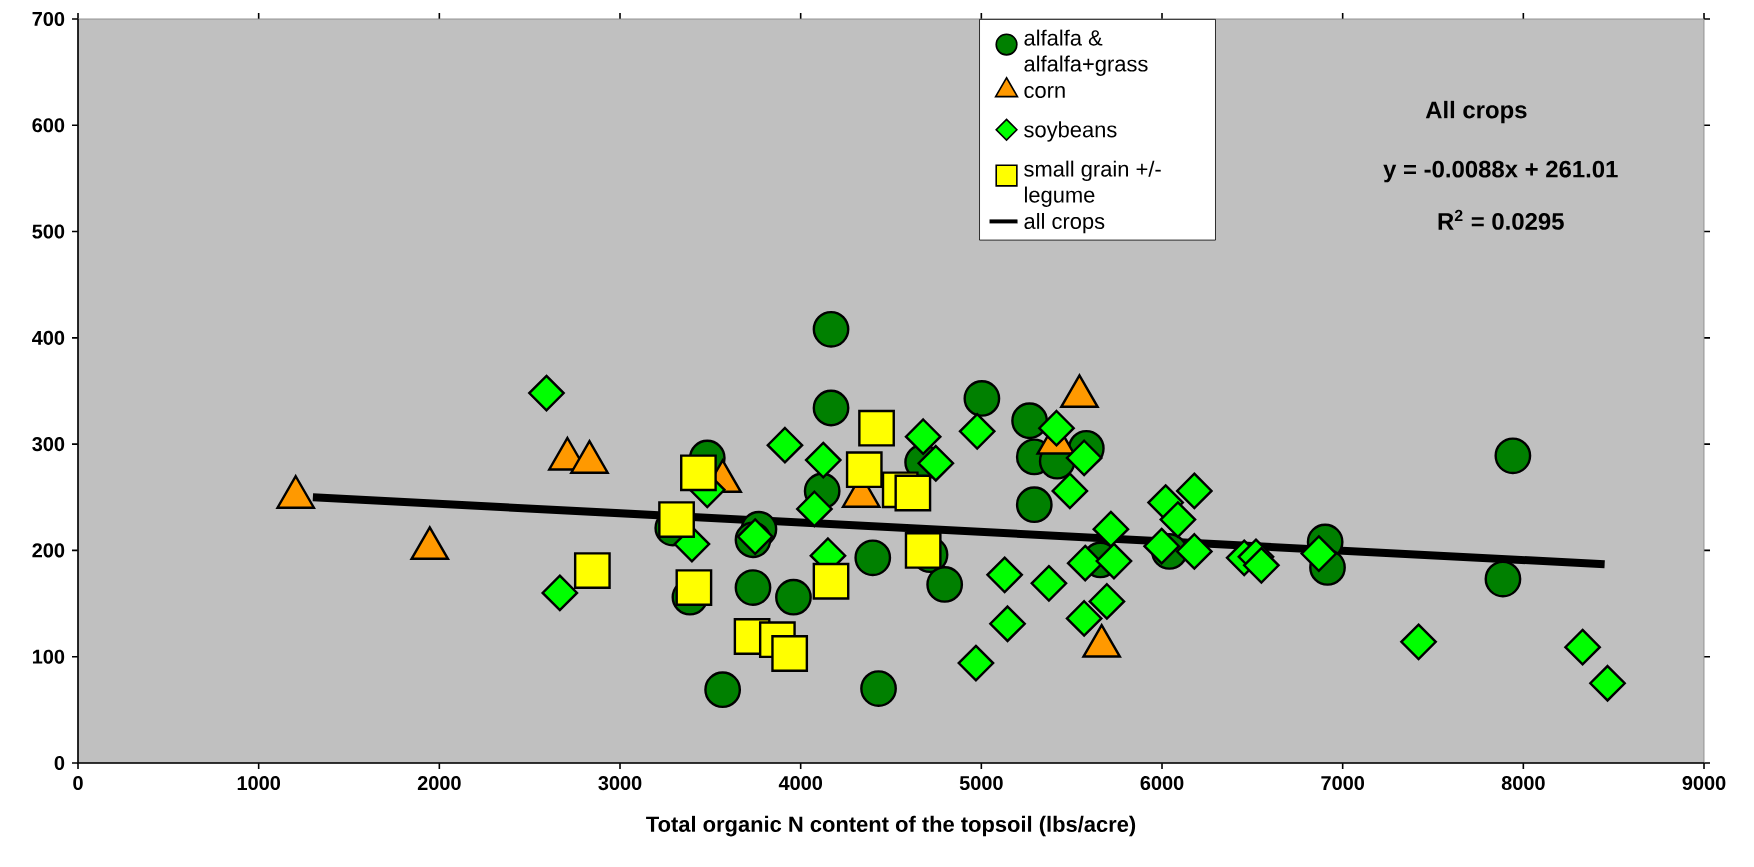 Image resolution: width=1754 pixels, height=867 pixels. What do you see at coordinates (1704, 783) in the screenshot?
I see `x-tick-label: 9000` at bounding box center [1704, 783].